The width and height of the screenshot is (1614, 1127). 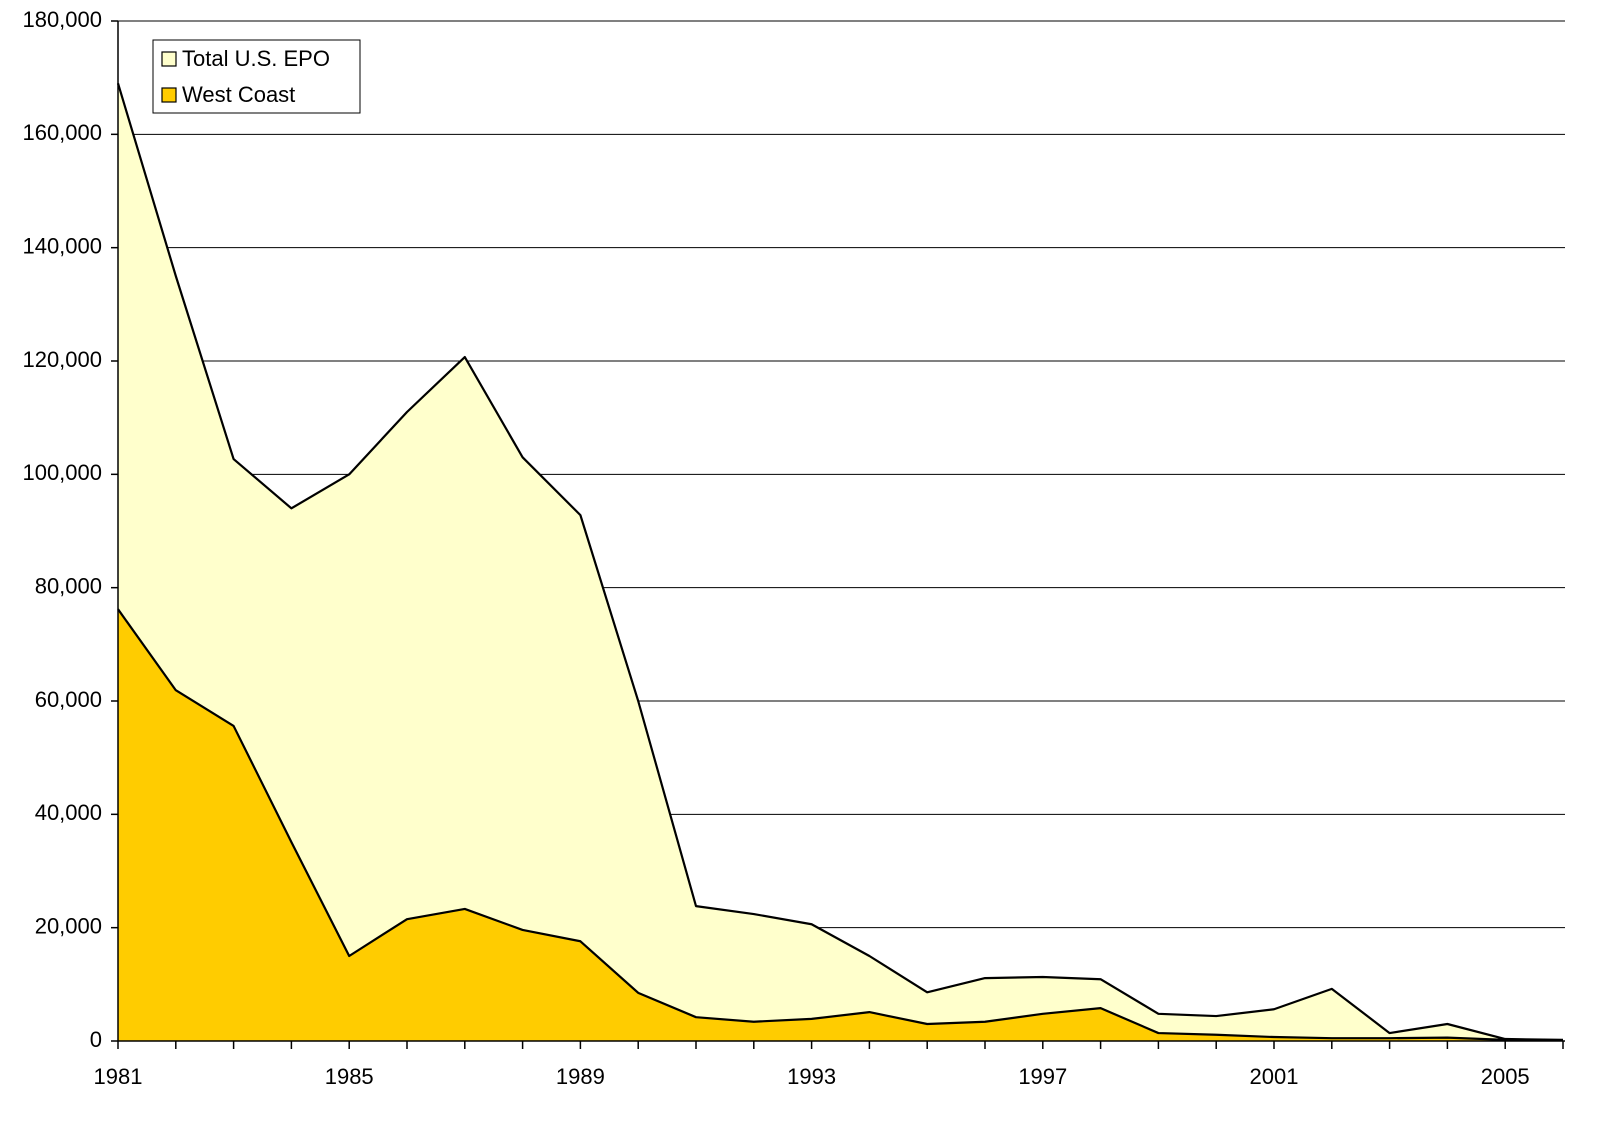 I want to click on x-tick-label: 1981, so click(x=118, y=1076).